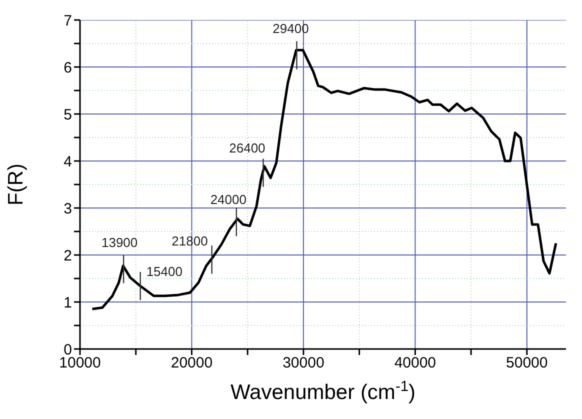 This screenshot has height=419, width=582. Describe the element at coordinates (191, 363) in the screenshot. I see `x-tick-label: 20000` at that location.